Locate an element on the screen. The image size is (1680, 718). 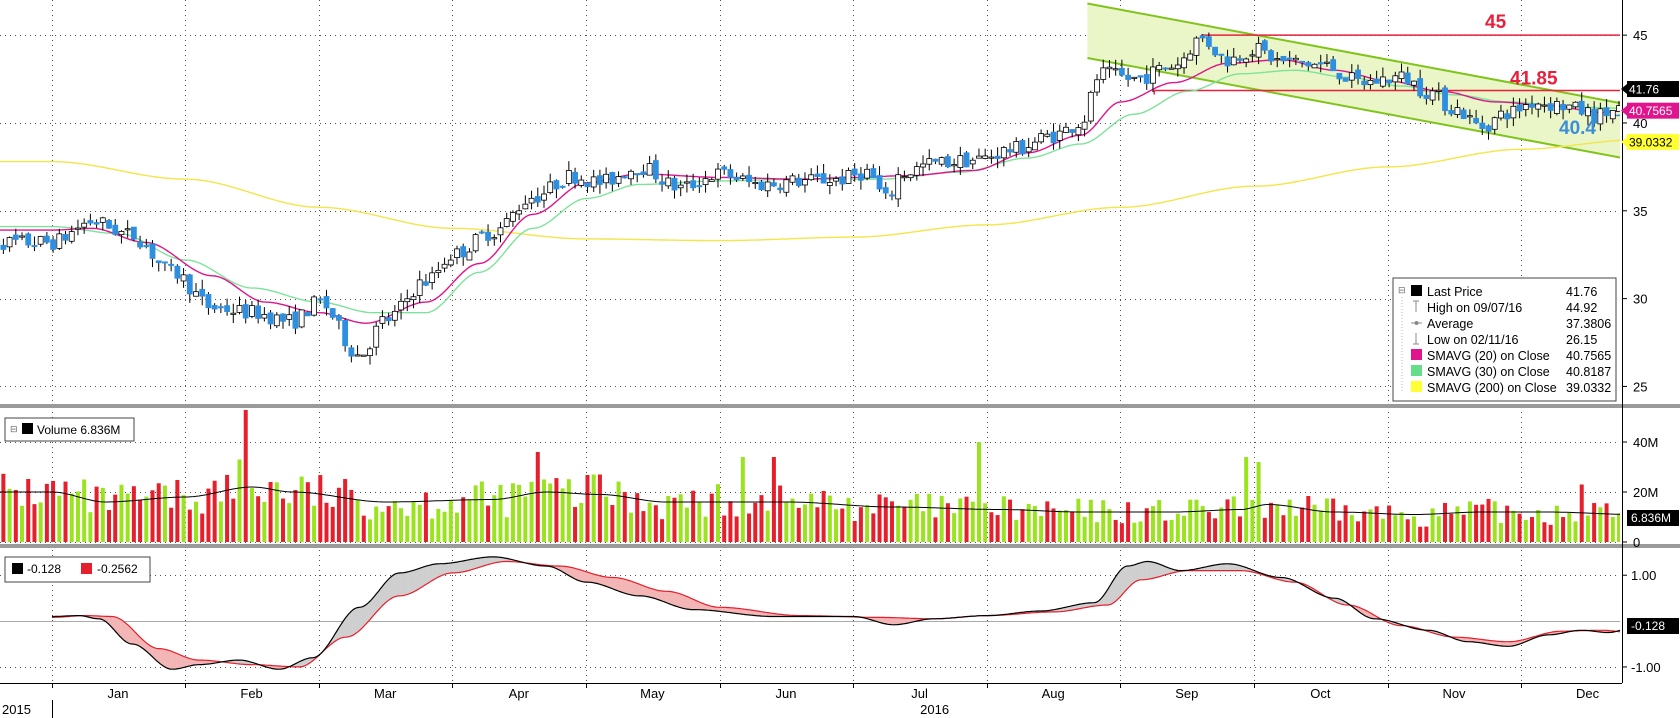
level-label-41-85: 41.85 is located at coordinates (1534, 78).